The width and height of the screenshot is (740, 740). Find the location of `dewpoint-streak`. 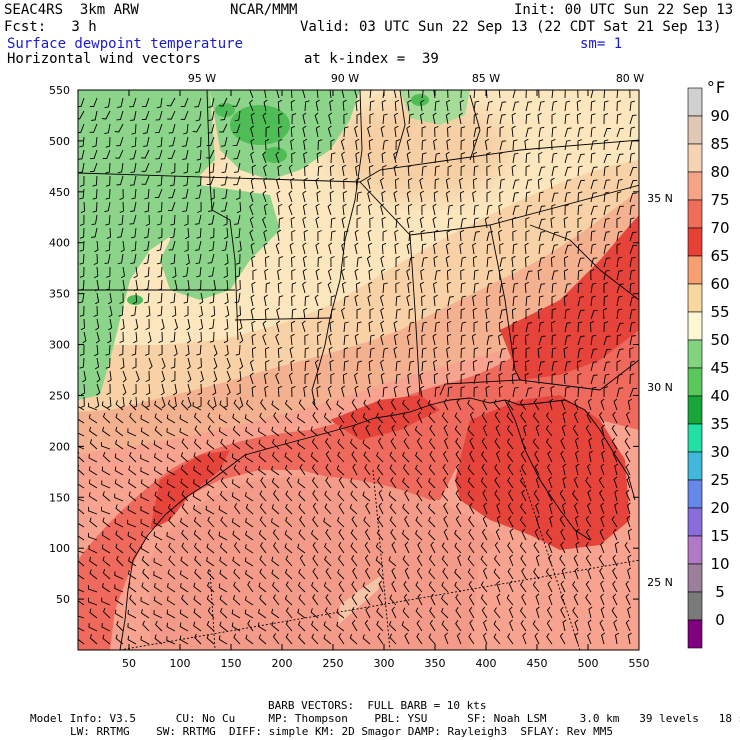

dewpoint-streak is located at coordinates (360, 600).